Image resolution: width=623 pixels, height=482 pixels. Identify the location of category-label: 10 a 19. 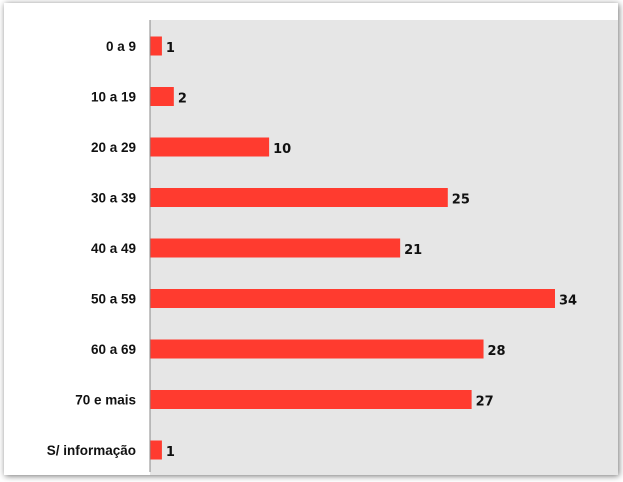
(113, 97).